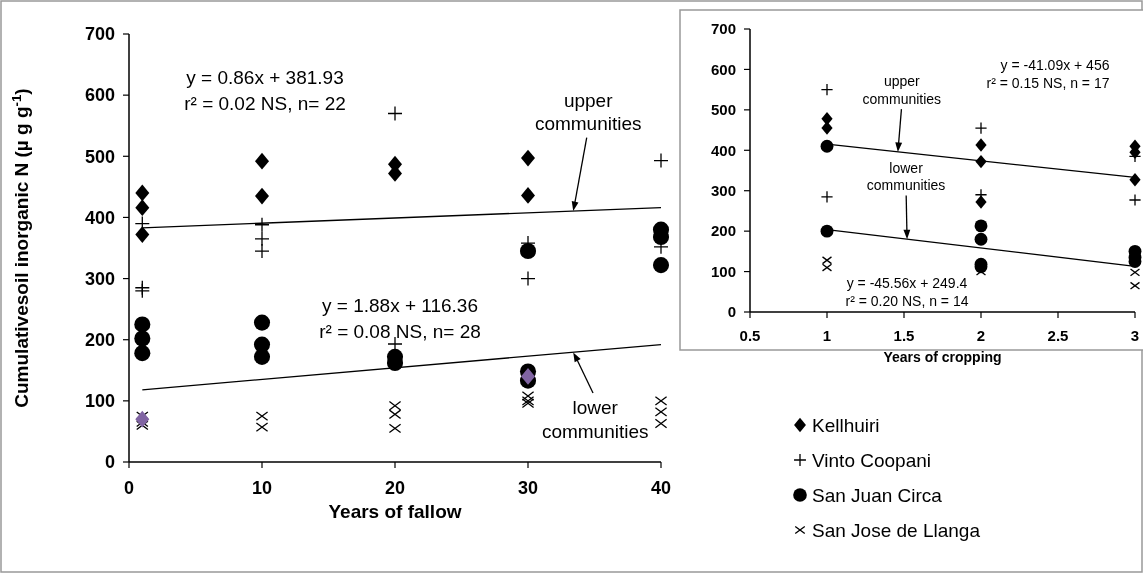  What do you see at coordinates (528, 488) in the screenshot?
I see `x-tick-label: 30` at bounding box center [528, 488].